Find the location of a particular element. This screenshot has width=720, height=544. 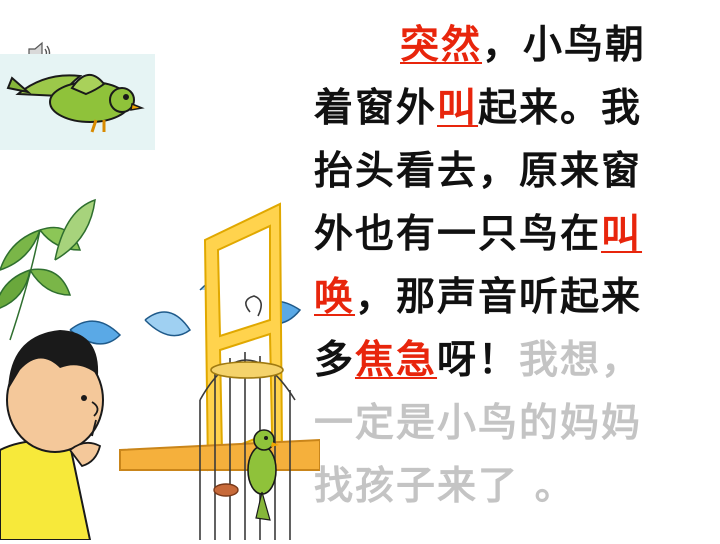

highlight-word: 唤 is located at coordinates (335, 297).